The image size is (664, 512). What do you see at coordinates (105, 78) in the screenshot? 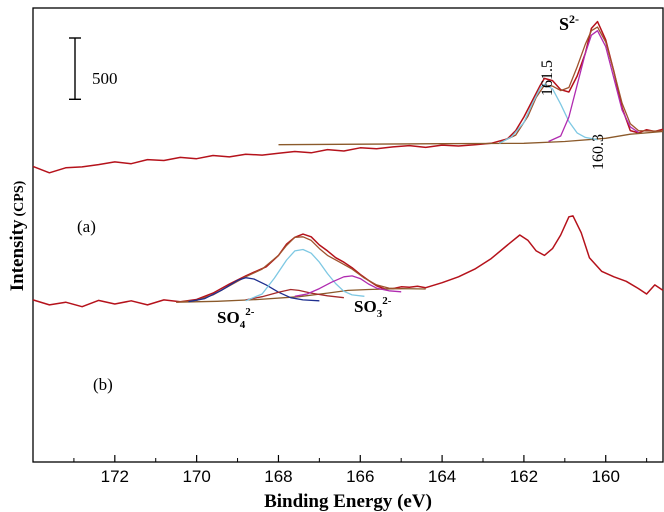
I see `scale-bar-label: 500` at bounding box center [105, 78].